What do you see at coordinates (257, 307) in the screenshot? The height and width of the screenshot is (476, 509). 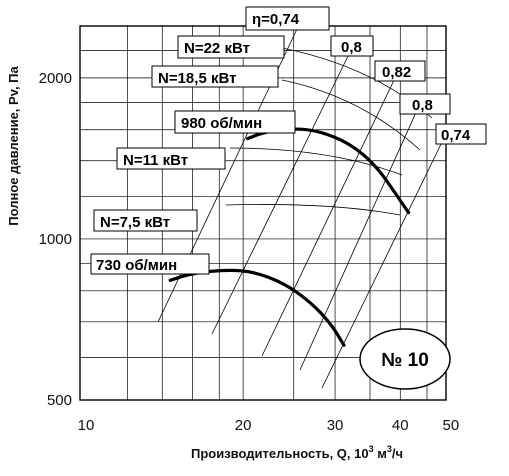 I see `series-line-730-rpm` at bounding box center [257, 307].